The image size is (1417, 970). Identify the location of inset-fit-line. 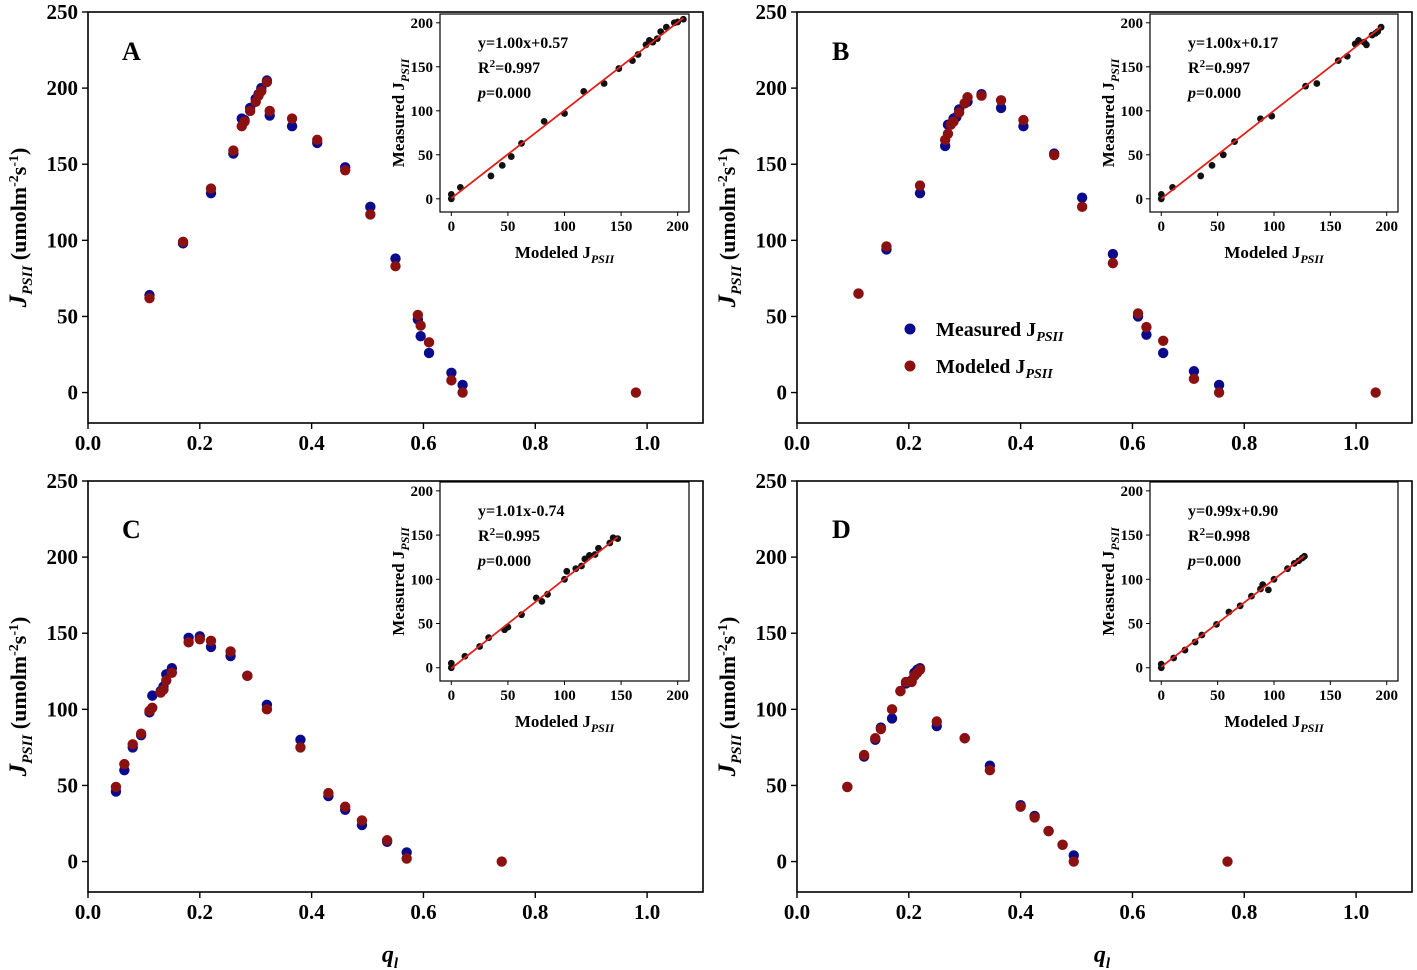
(567, 108).